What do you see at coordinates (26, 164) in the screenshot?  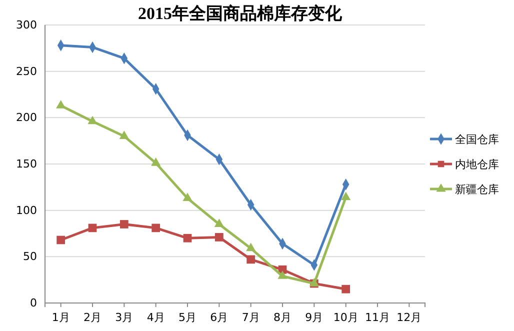 I see `y-tick-label: 150` at bounding box center [26, 164].